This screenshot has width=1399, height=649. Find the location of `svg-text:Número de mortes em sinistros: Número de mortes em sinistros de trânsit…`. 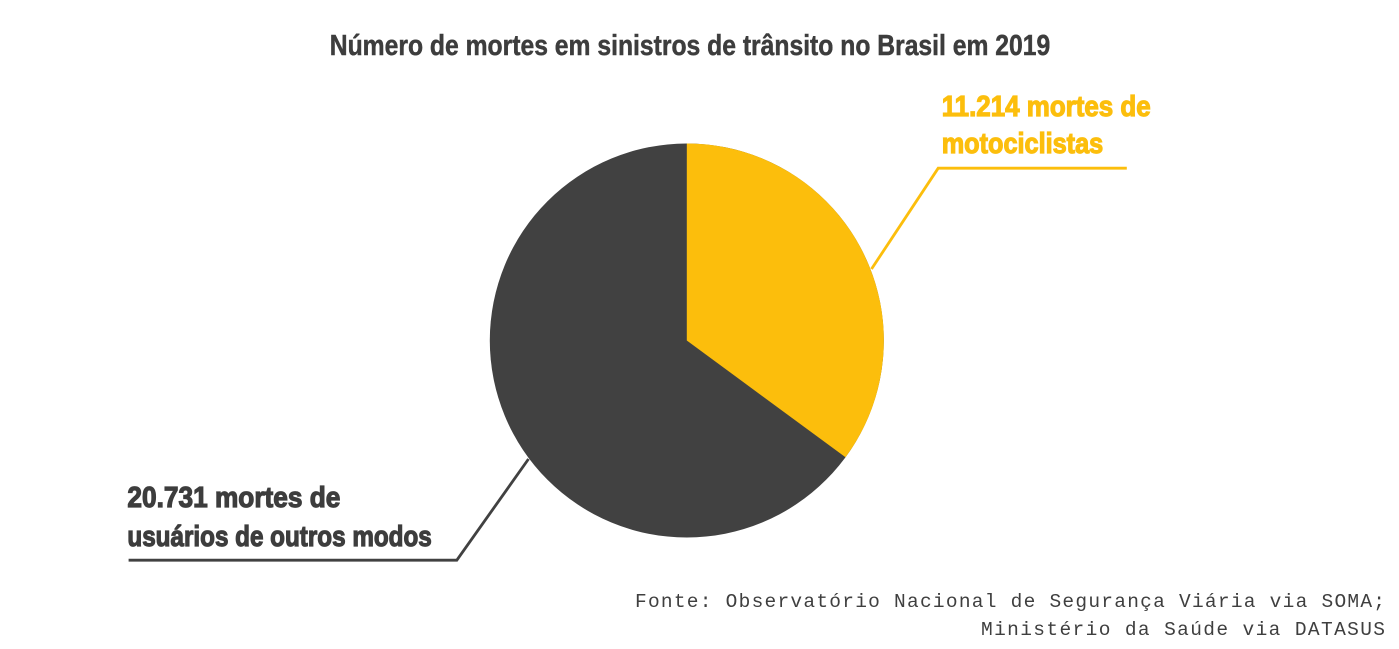

svg-text:Número de mortes em sinistros: Número de mortes em sinistros de trânsit… is located at coordinates (690, 46).